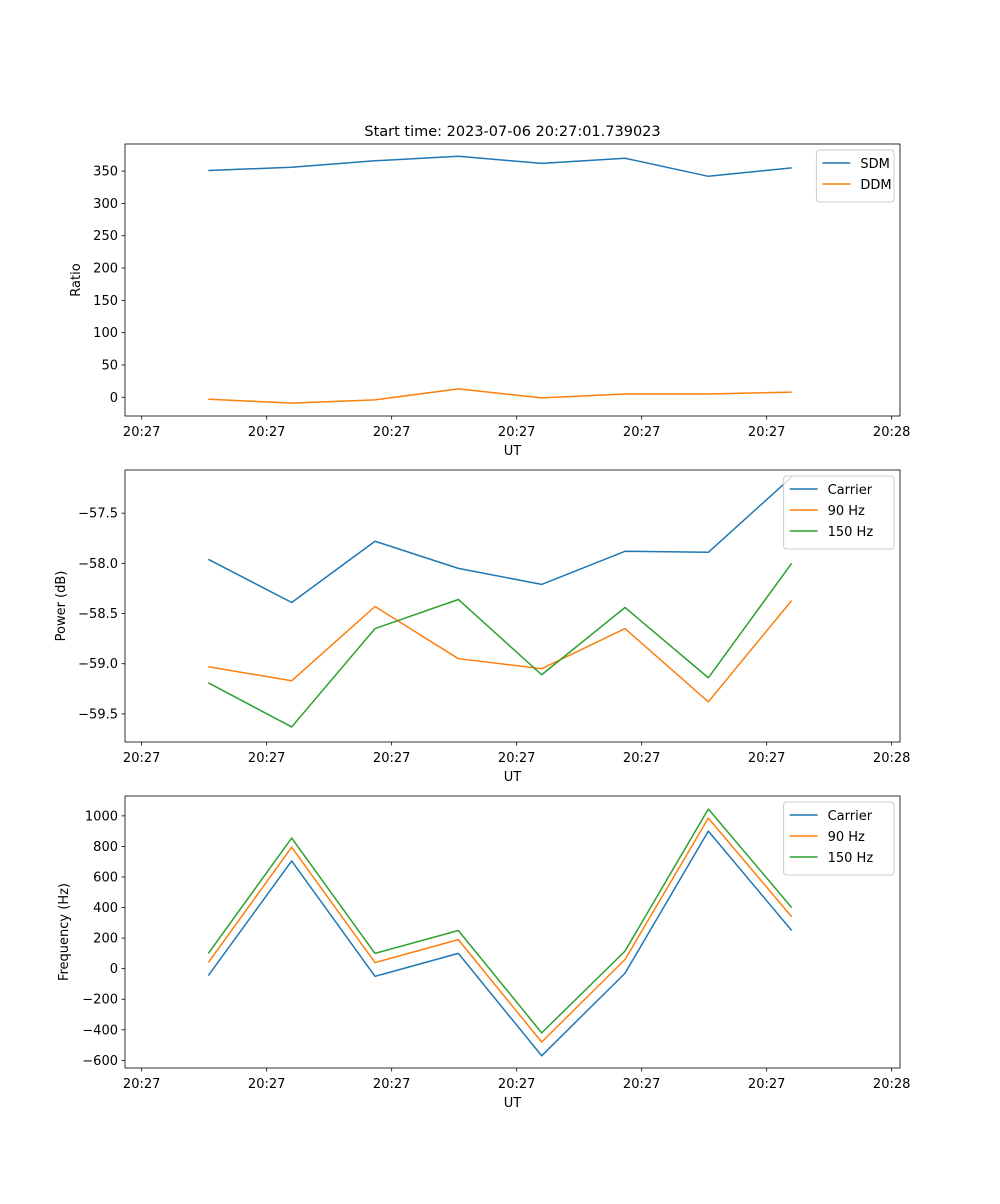 The width and height of the screenshot is (1000, 1204). I want to click on y-tick-label: 350, so click(105, 172).